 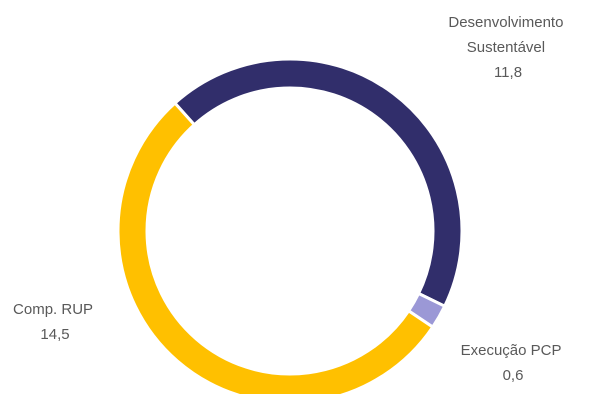 I want to click on label-execucao-pcp-line-1: Execução PCP, so click(x=511, y=350).